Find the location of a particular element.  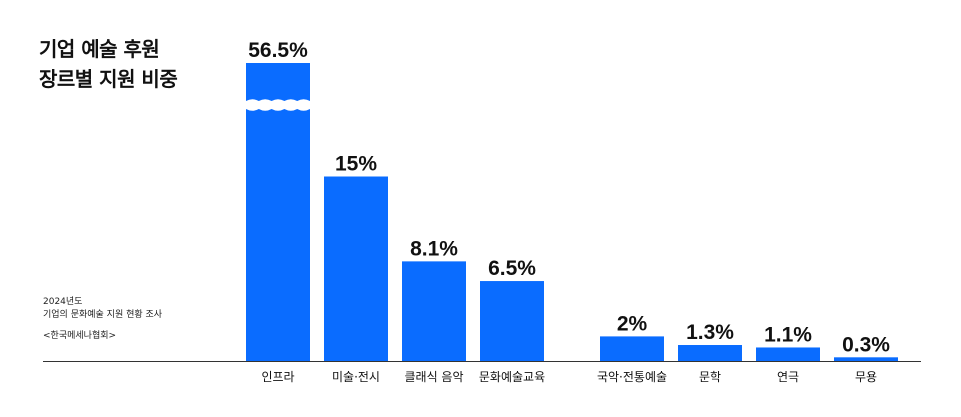

category-label-3: 클래식 음악 is located at coordinates (433, 377).